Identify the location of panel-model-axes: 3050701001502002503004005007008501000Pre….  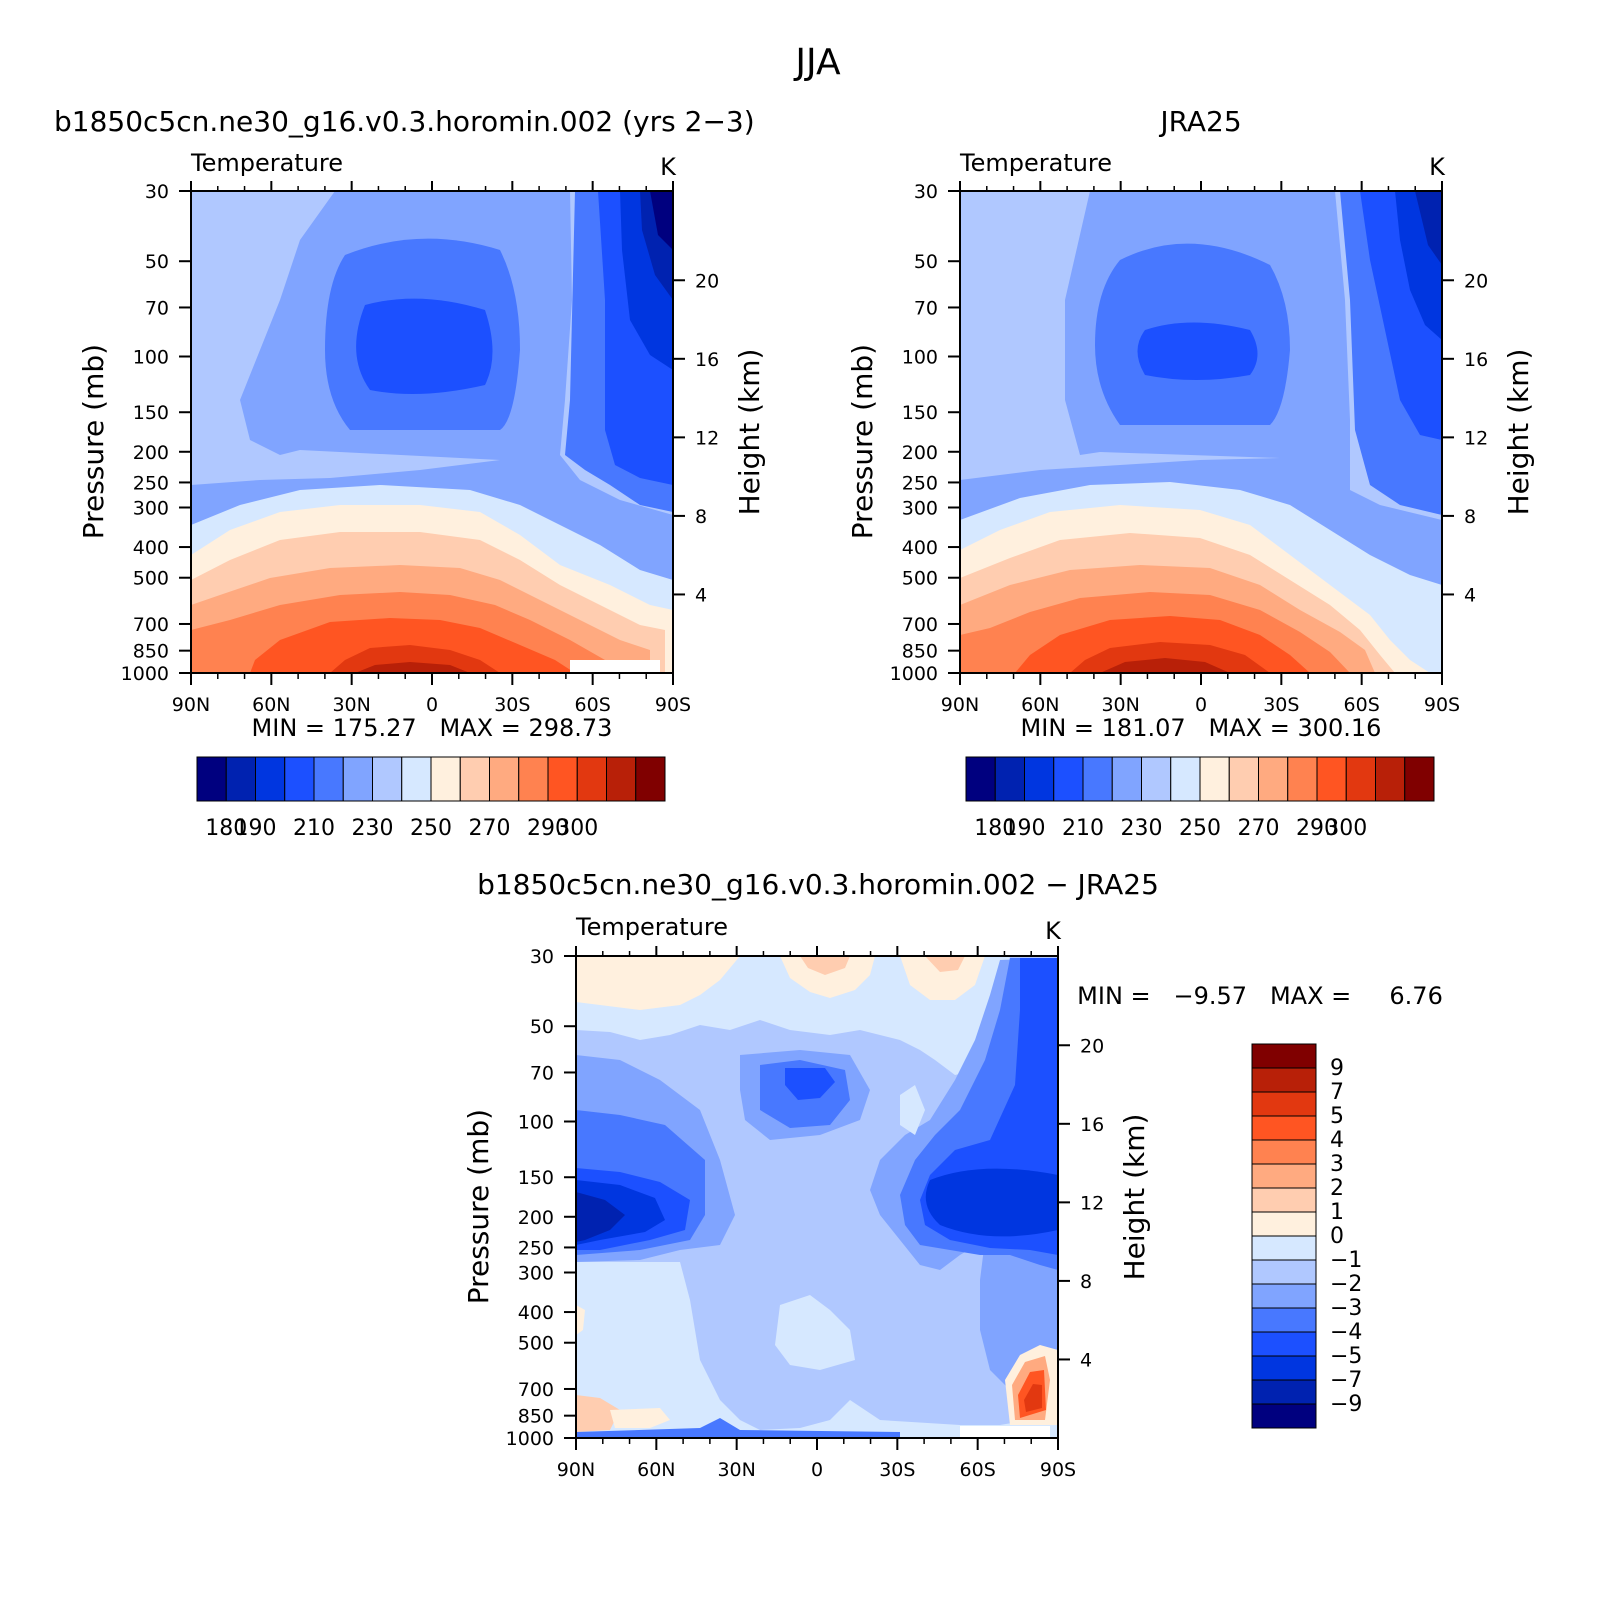
(421, 448).